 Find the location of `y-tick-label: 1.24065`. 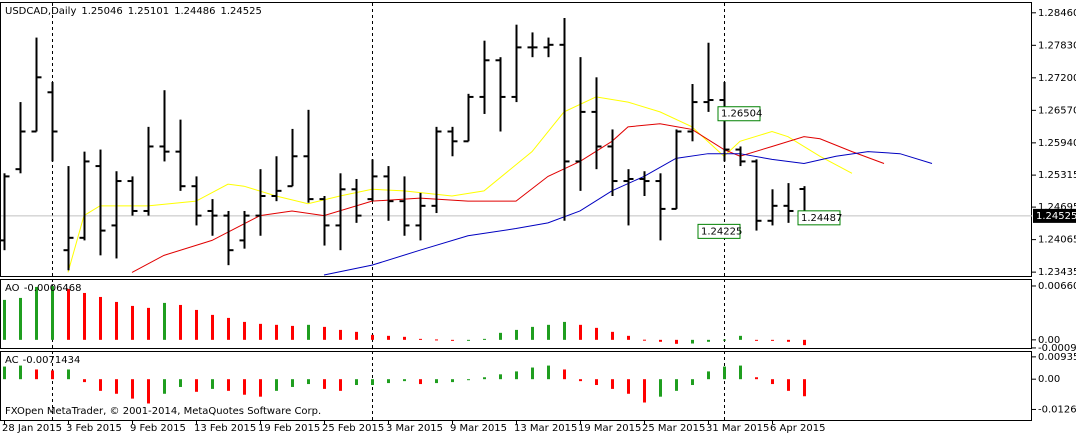

y-tick-label: 1.24065 is located at coordinates (1057, 240).